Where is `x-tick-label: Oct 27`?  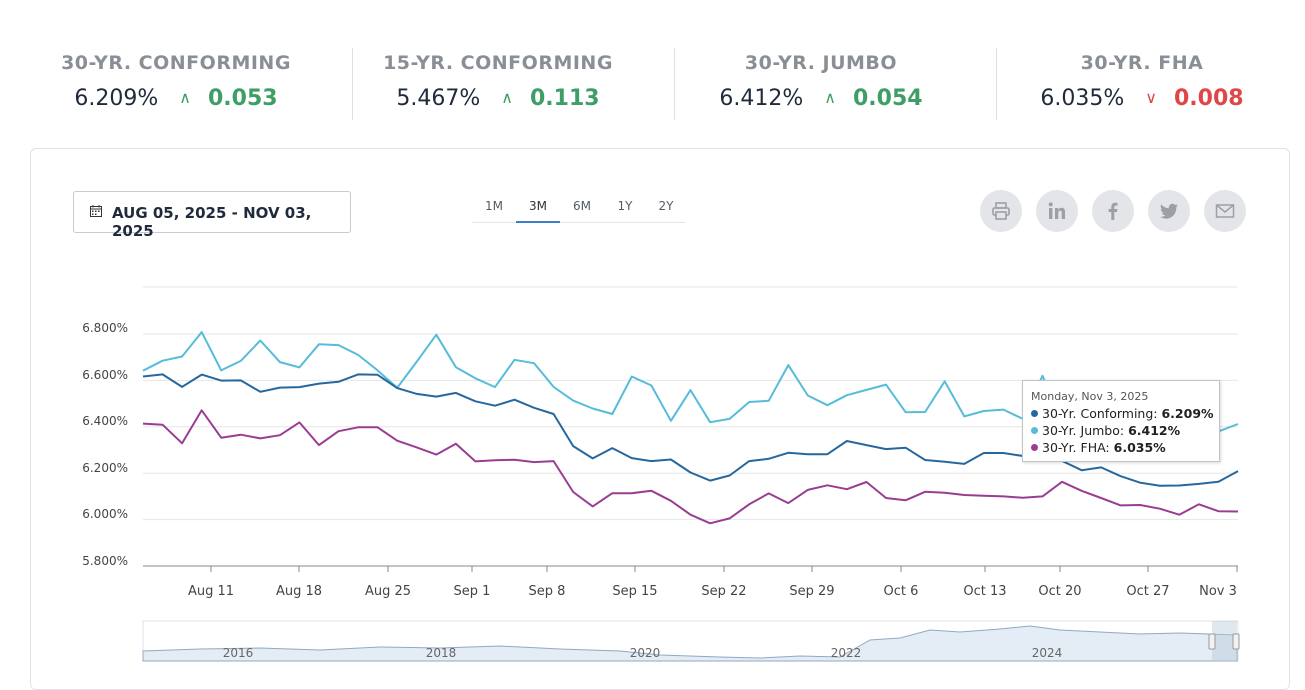 x-tick-label: Oct 27 is located at coordinates (1147, 591).